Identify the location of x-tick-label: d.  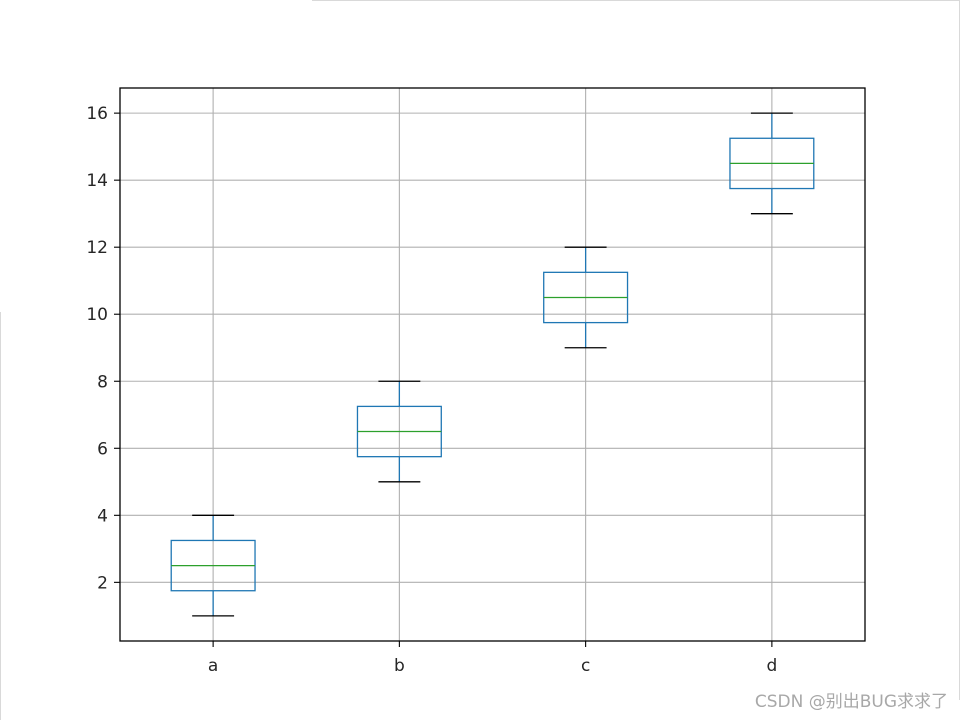
(771, 666).